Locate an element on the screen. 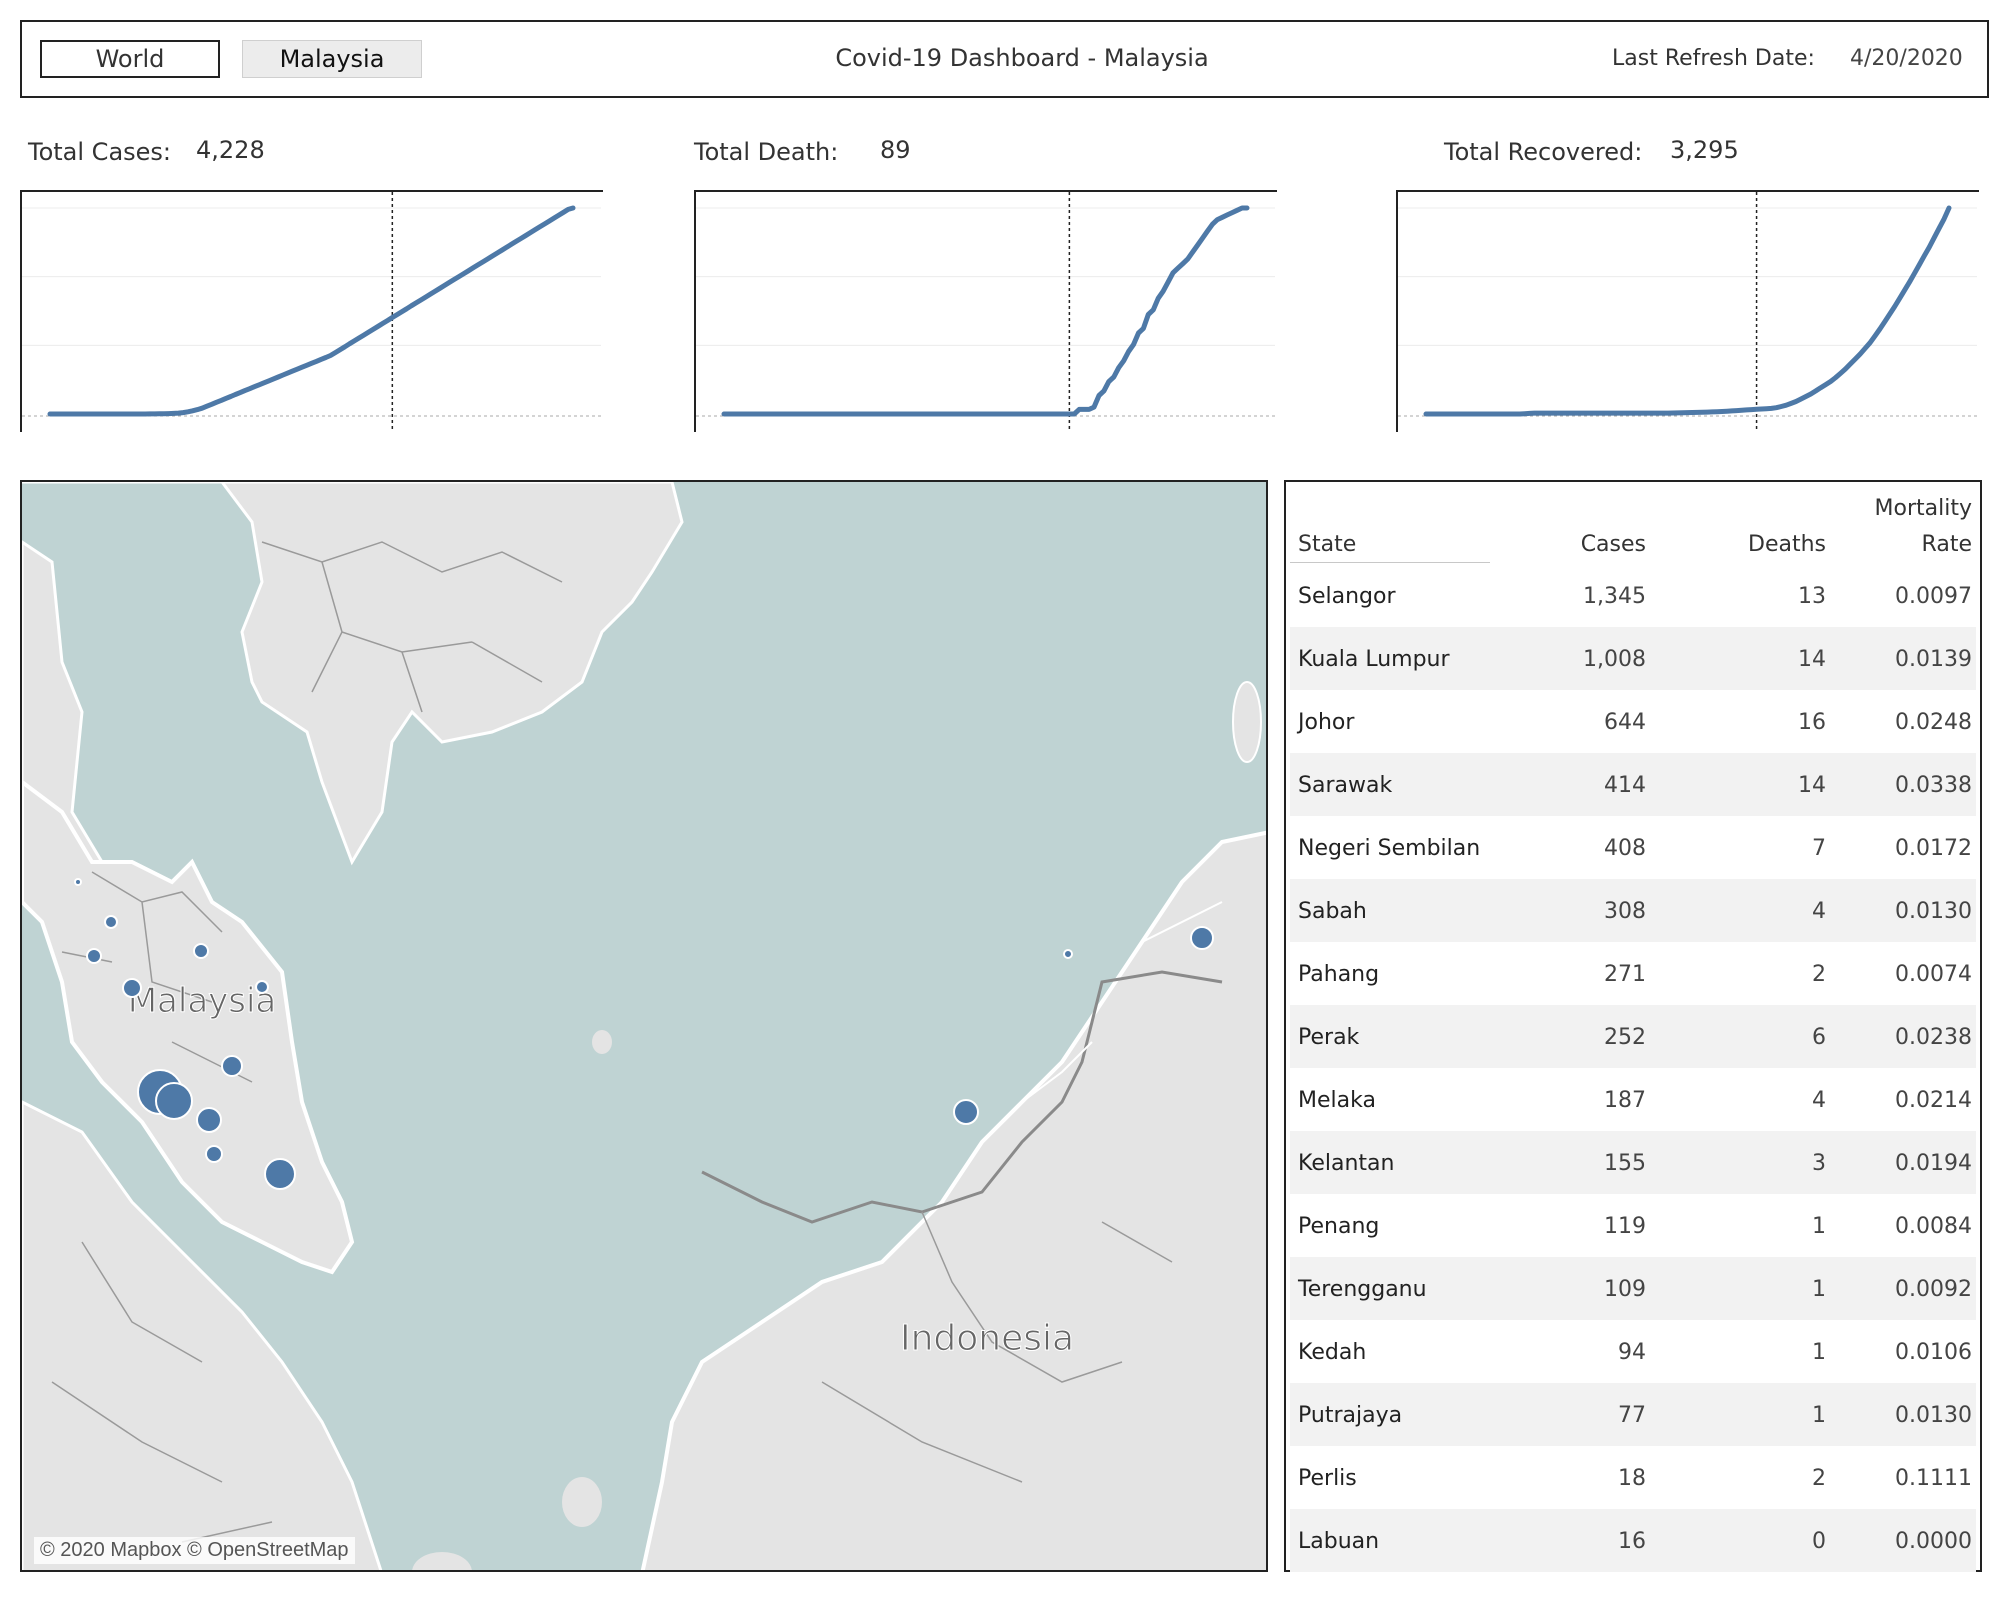  bubble-pahang is located at coordinates (232, 1066).